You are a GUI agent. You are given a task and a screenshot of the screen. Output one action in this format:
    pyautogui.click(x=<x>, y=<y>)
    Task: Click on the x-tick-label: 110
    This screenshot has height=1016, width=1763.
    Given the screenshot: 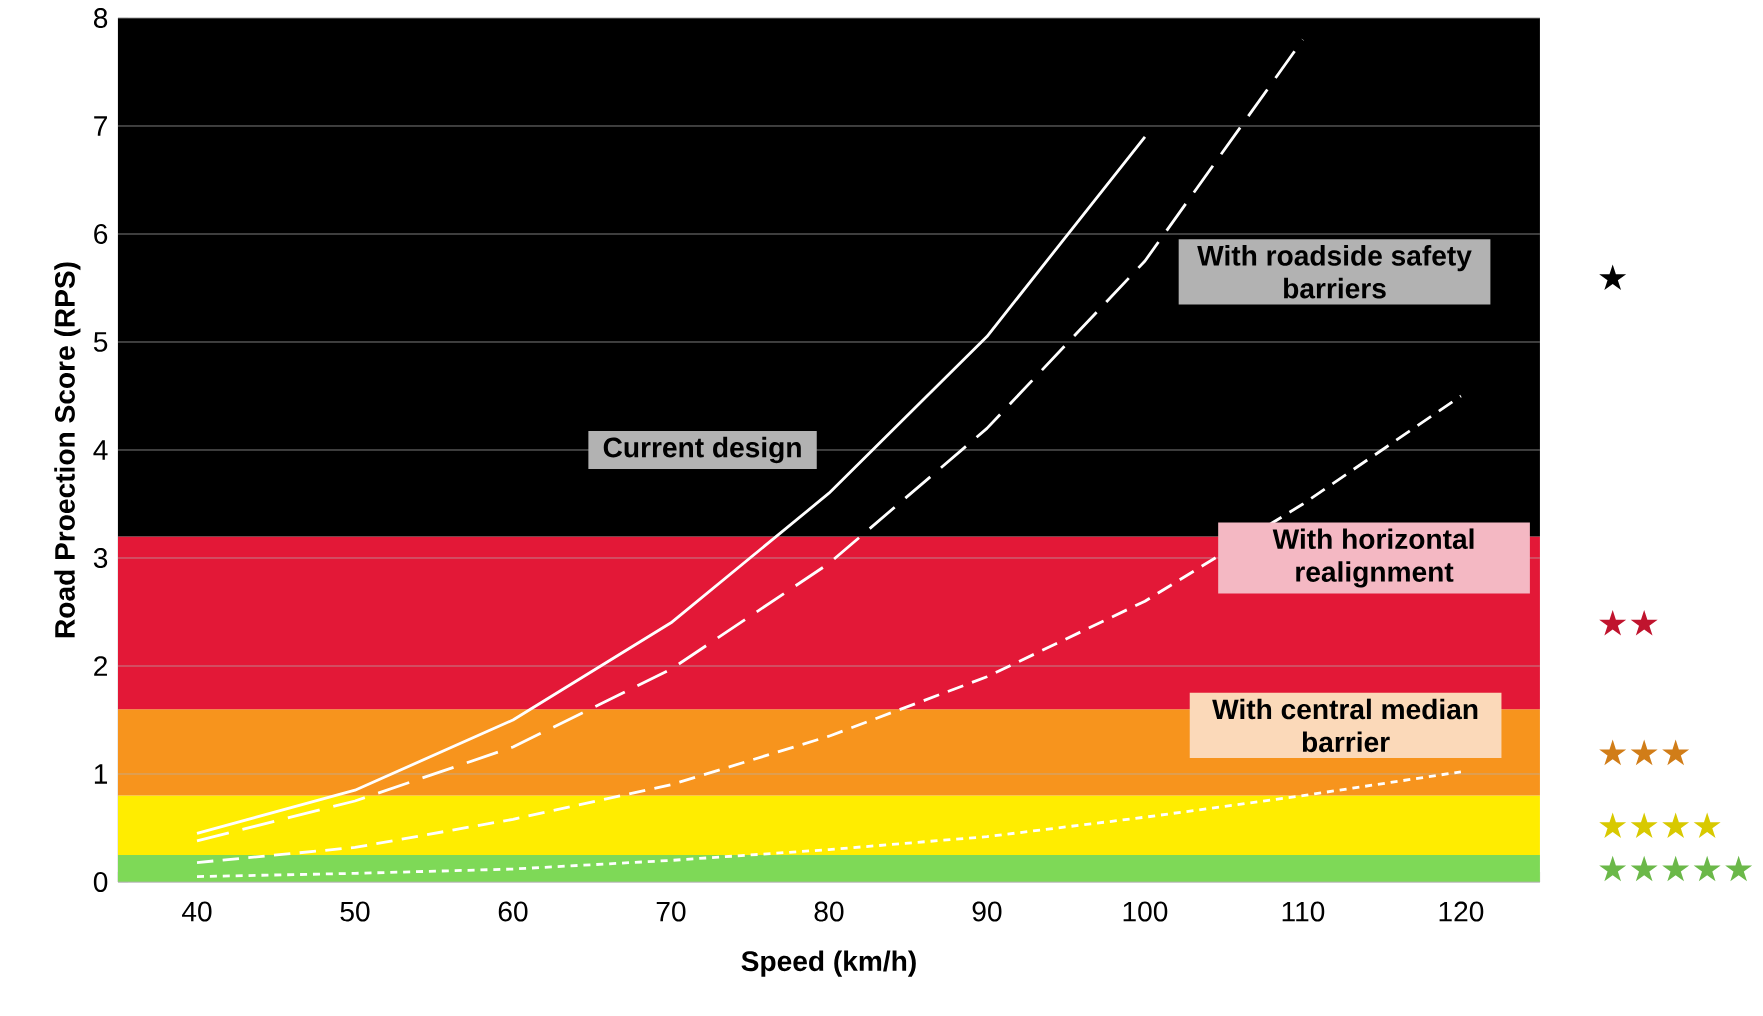 What is the action you would take?
    pyautogui.click(x=1303, y=911)
    